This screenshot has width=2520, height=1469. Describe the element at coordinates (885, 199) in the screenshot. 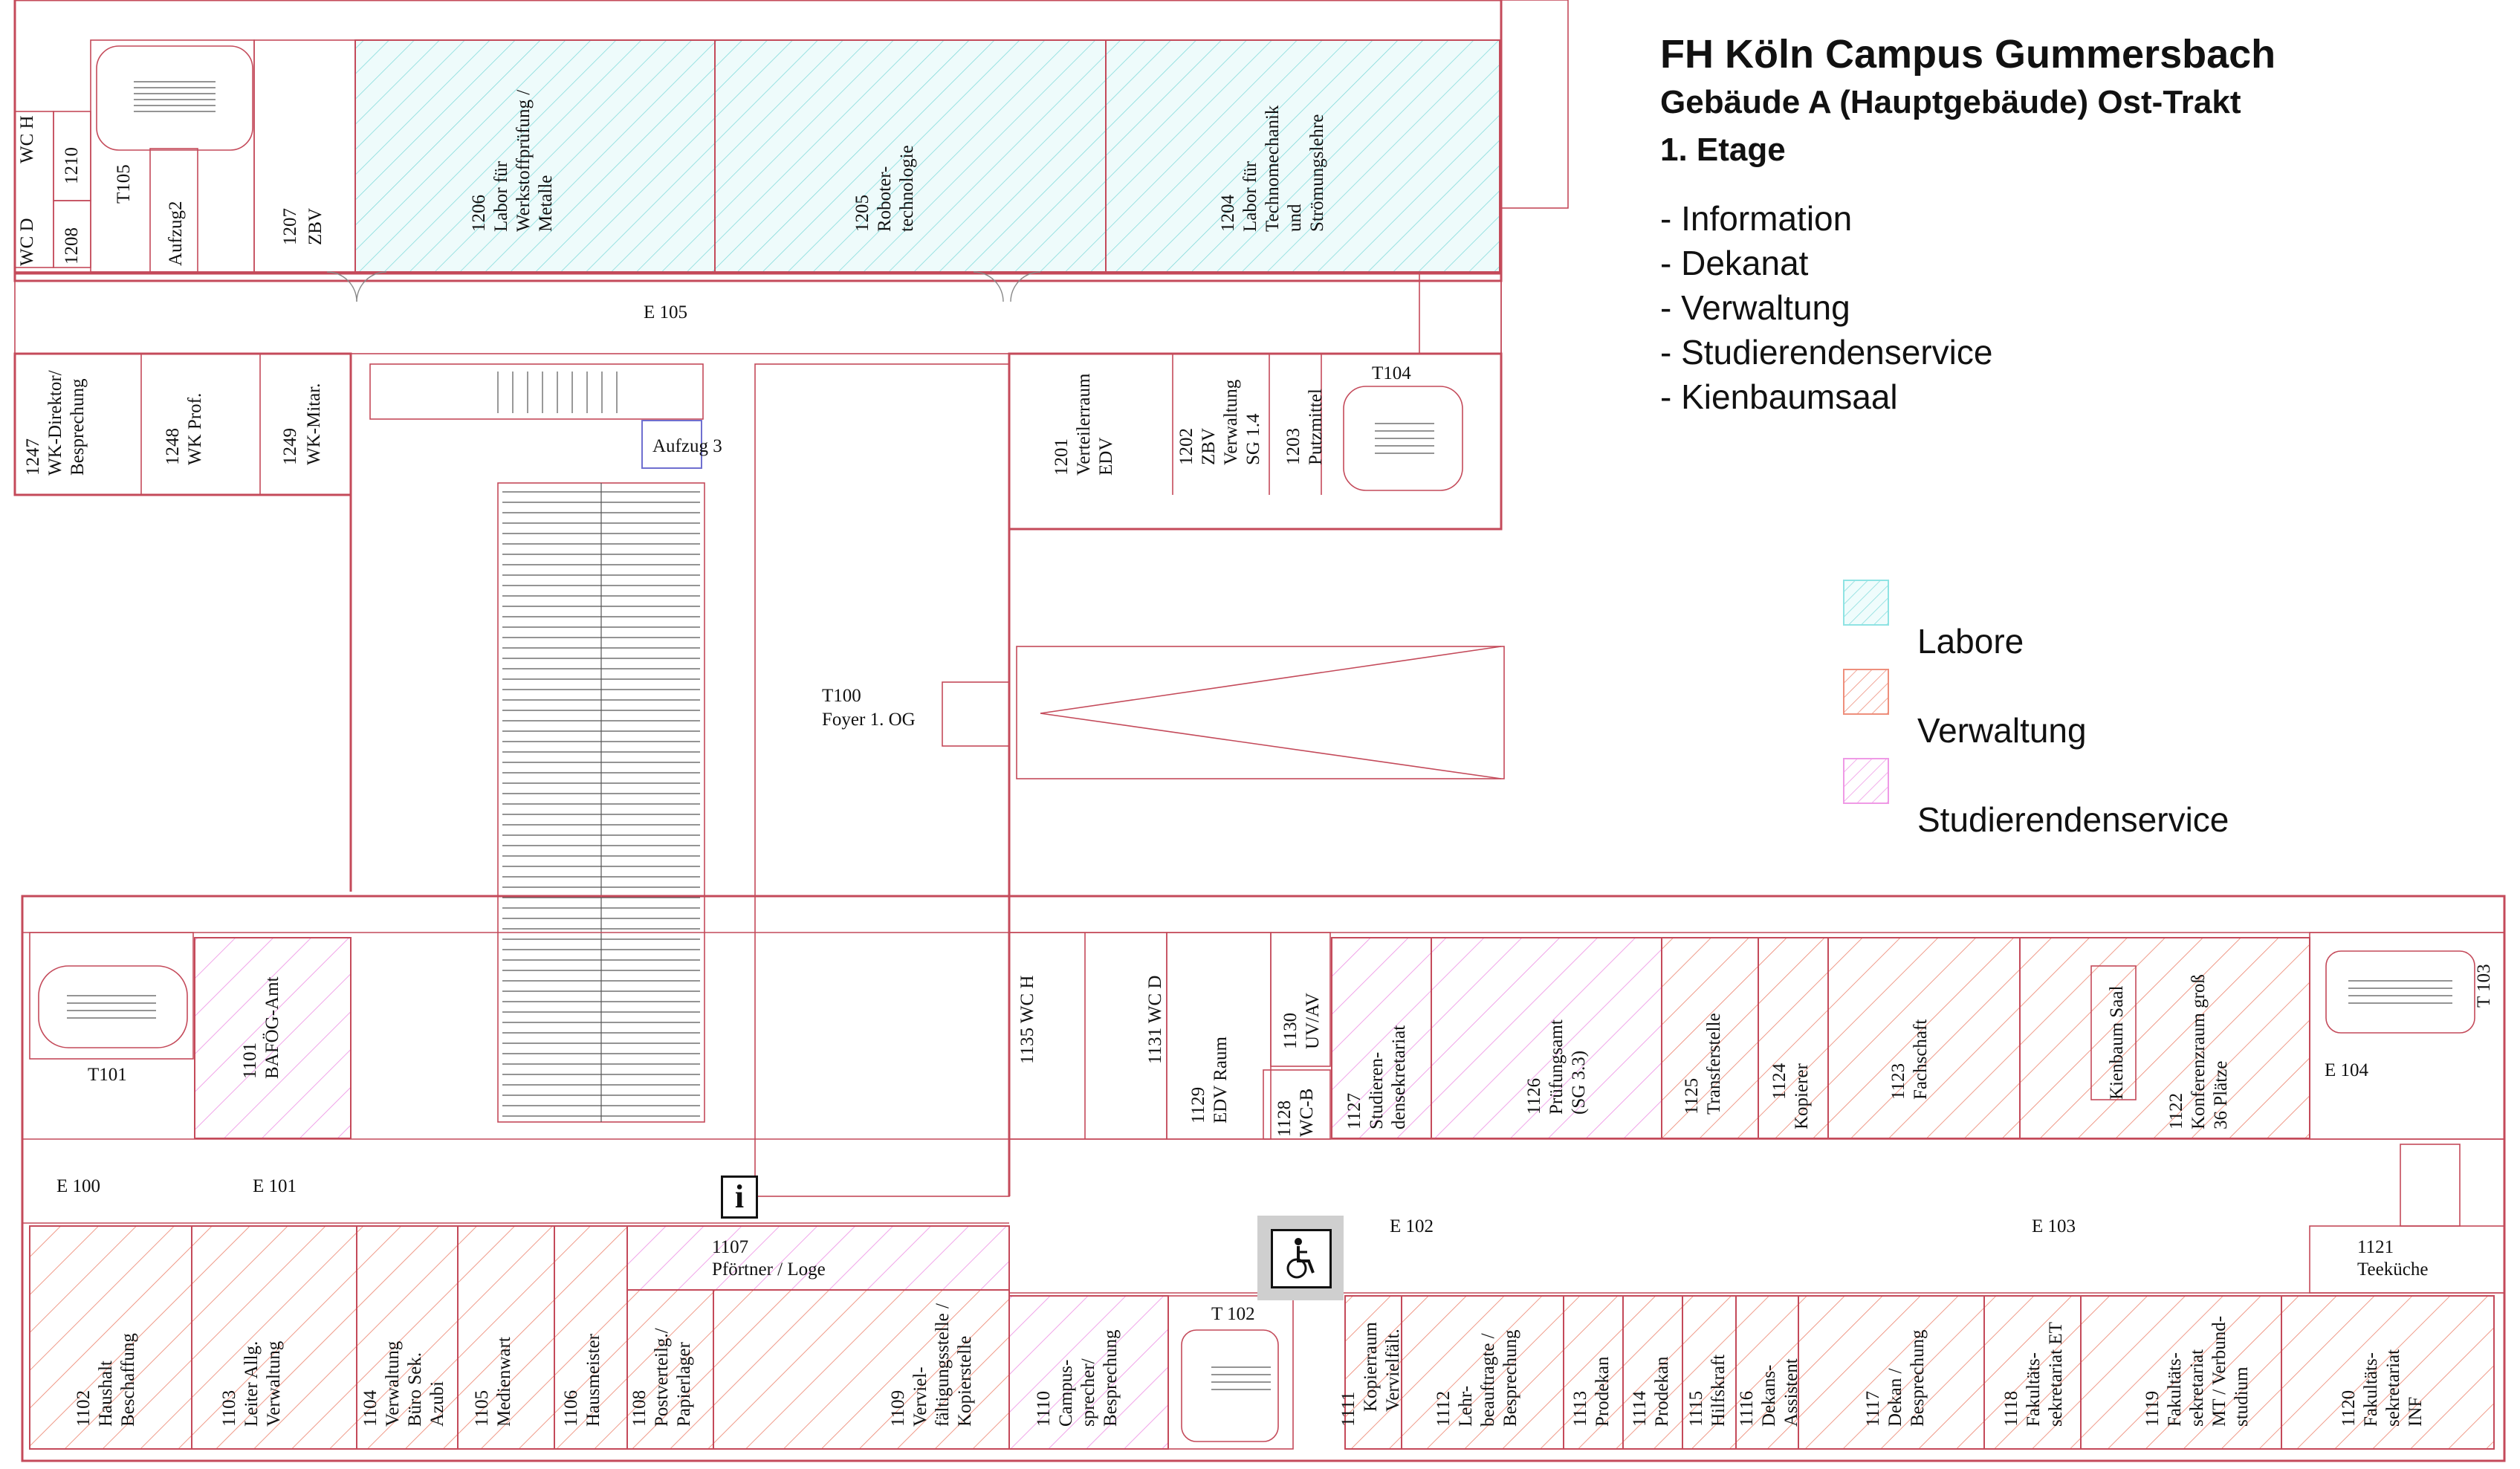

I see `label-1205b: Roboter-` at that location.